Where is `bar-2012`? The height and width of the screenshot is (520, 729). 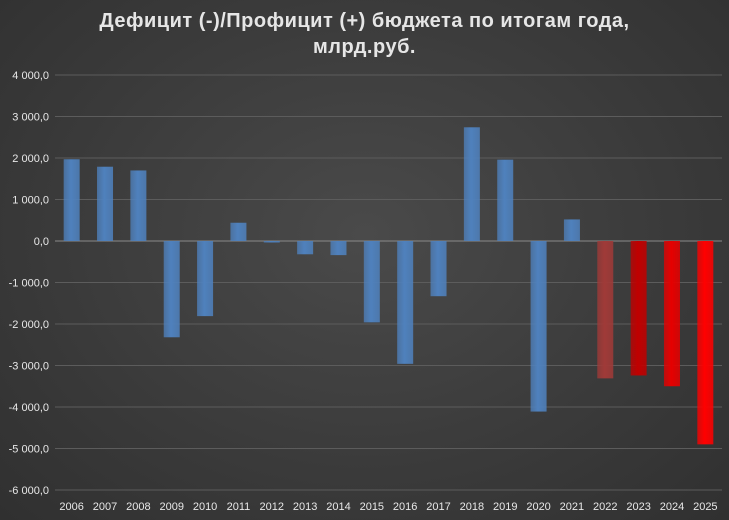
bar-2012 is located at coordinates (271, 242).